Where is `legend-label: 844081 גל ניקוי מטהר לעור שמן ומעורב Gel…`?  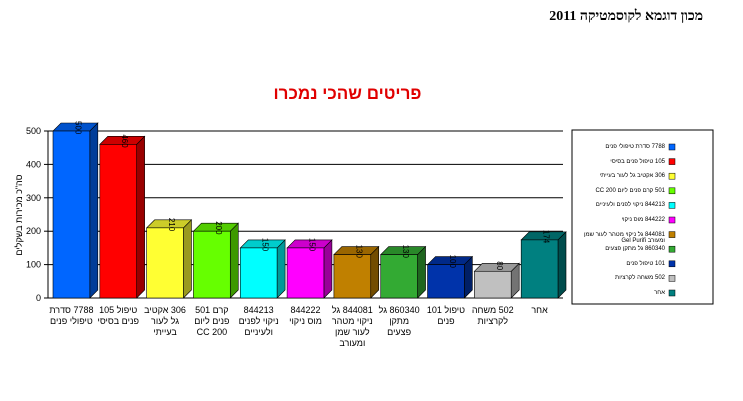
legend-label: 844081 גל ניקוי מטהר לעור שמן ומעורב Gel… is located at coordinates (624, 237).